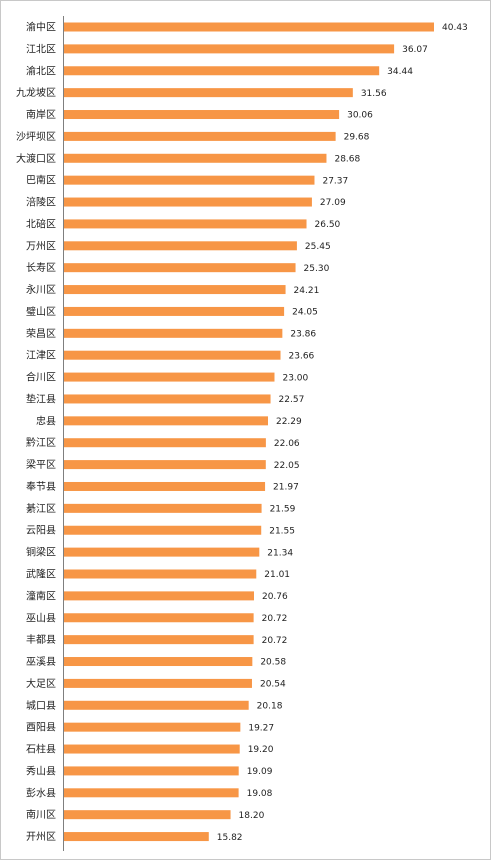 Image resolution: width=491 pixels, height=860 pixels. I want to click on value-label-8: 27.09, so click(333, 203).